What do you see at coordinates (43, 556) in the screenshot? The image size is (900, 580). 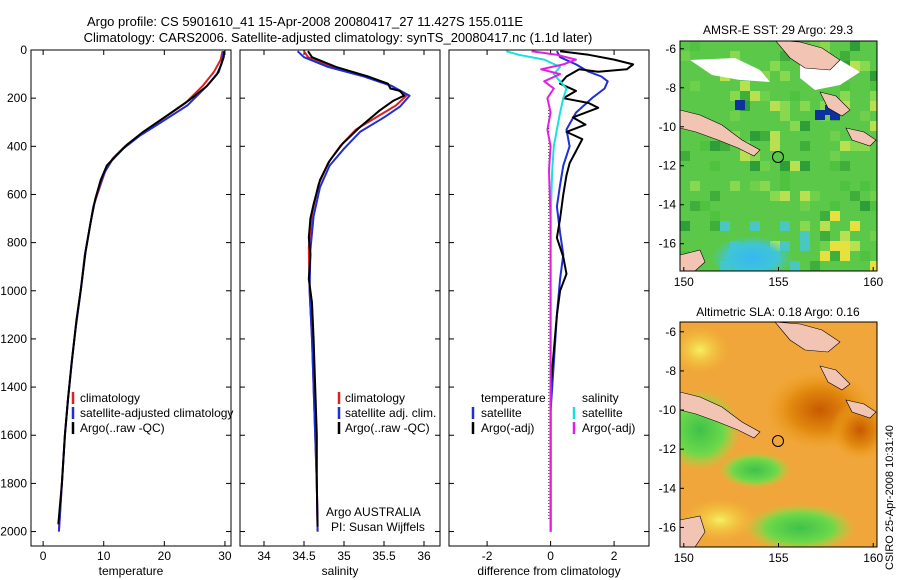 I see `x-tick-label: 0` at bounding box center [43, 556].